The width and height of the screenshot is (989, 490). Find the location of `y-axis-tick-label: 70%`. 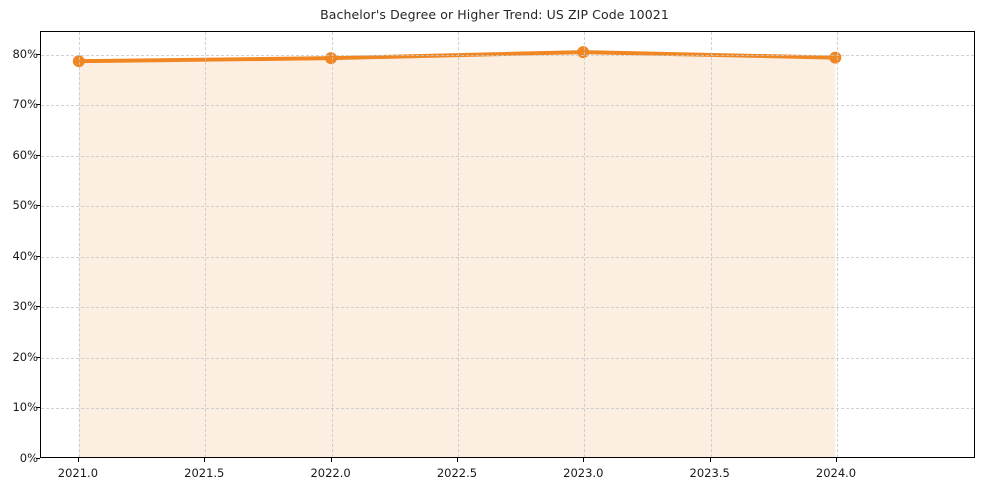

y-axis-tick-label: 70% is located at coordinates (25, 104).